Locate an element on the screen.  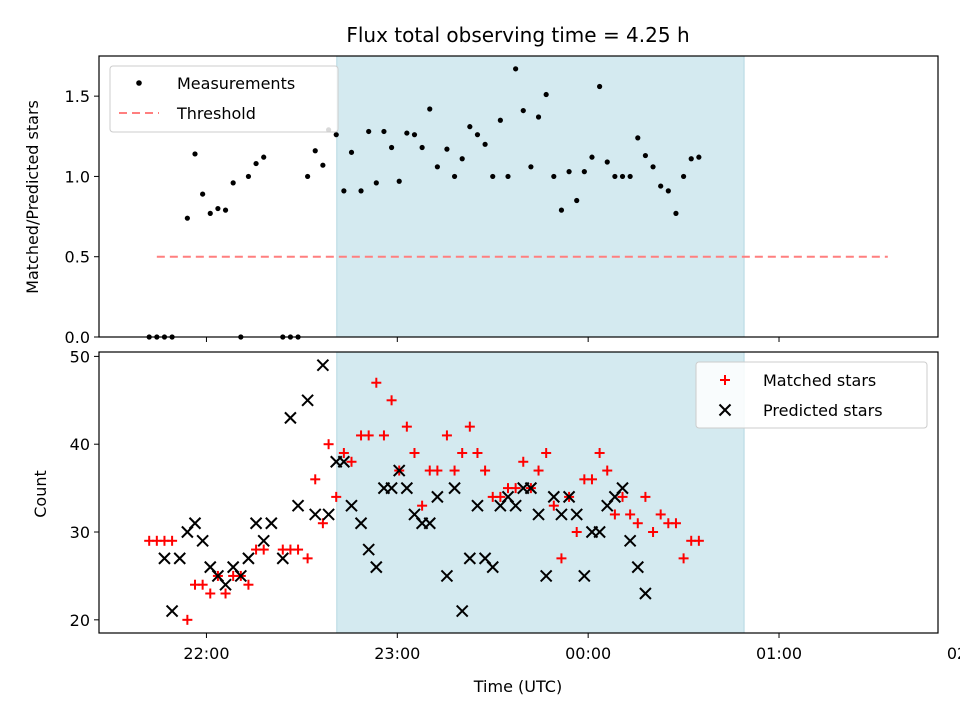
legend-measurement-marker is located at coordinates (139, 83).